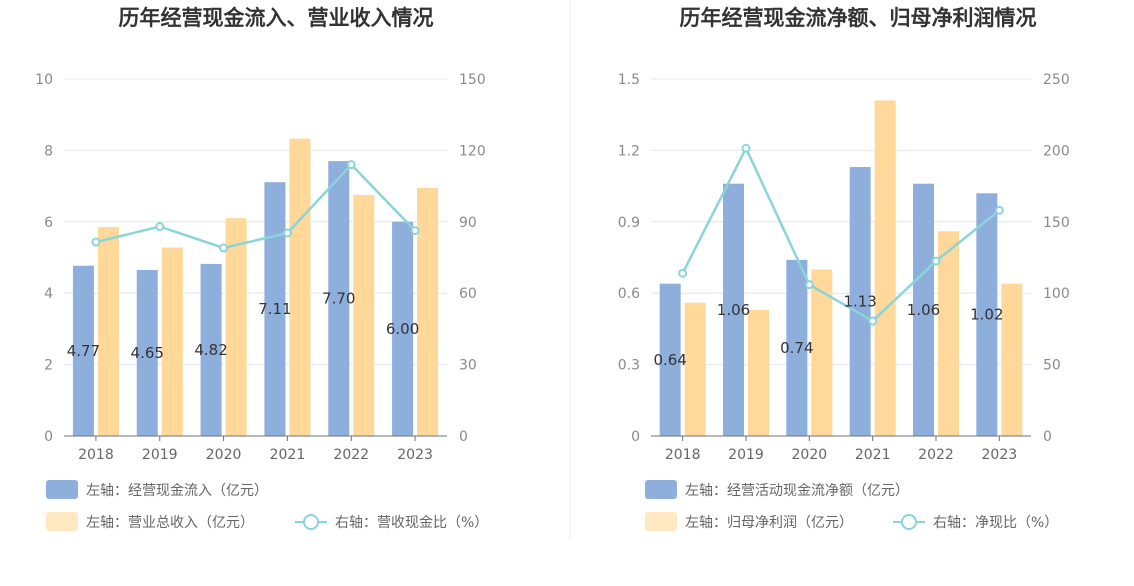 The height and width of the screenshot is (586, 1134). Describe the element at coordinates (851, 505) in the screenshot. I see `legend: 左轴：经营活动现金流净额（亿元） 左轴：归母净利润（亿元） 右轴：净现比（%）` at that location.